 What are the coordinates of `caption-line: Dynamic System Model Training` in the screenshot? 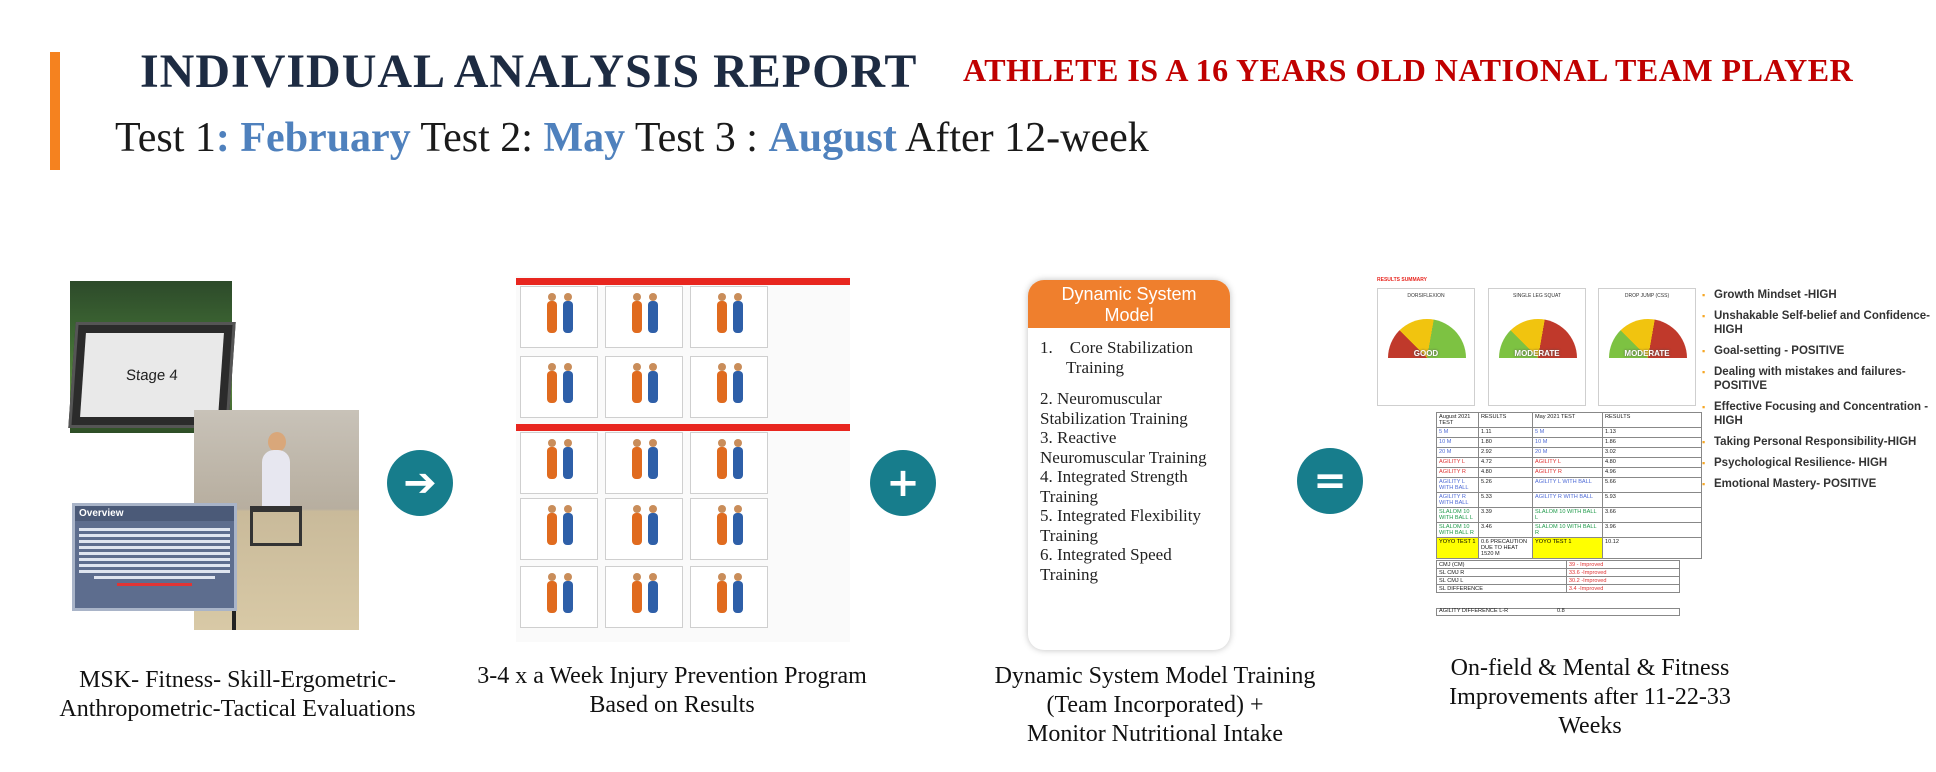 It's located at (1155, 676).